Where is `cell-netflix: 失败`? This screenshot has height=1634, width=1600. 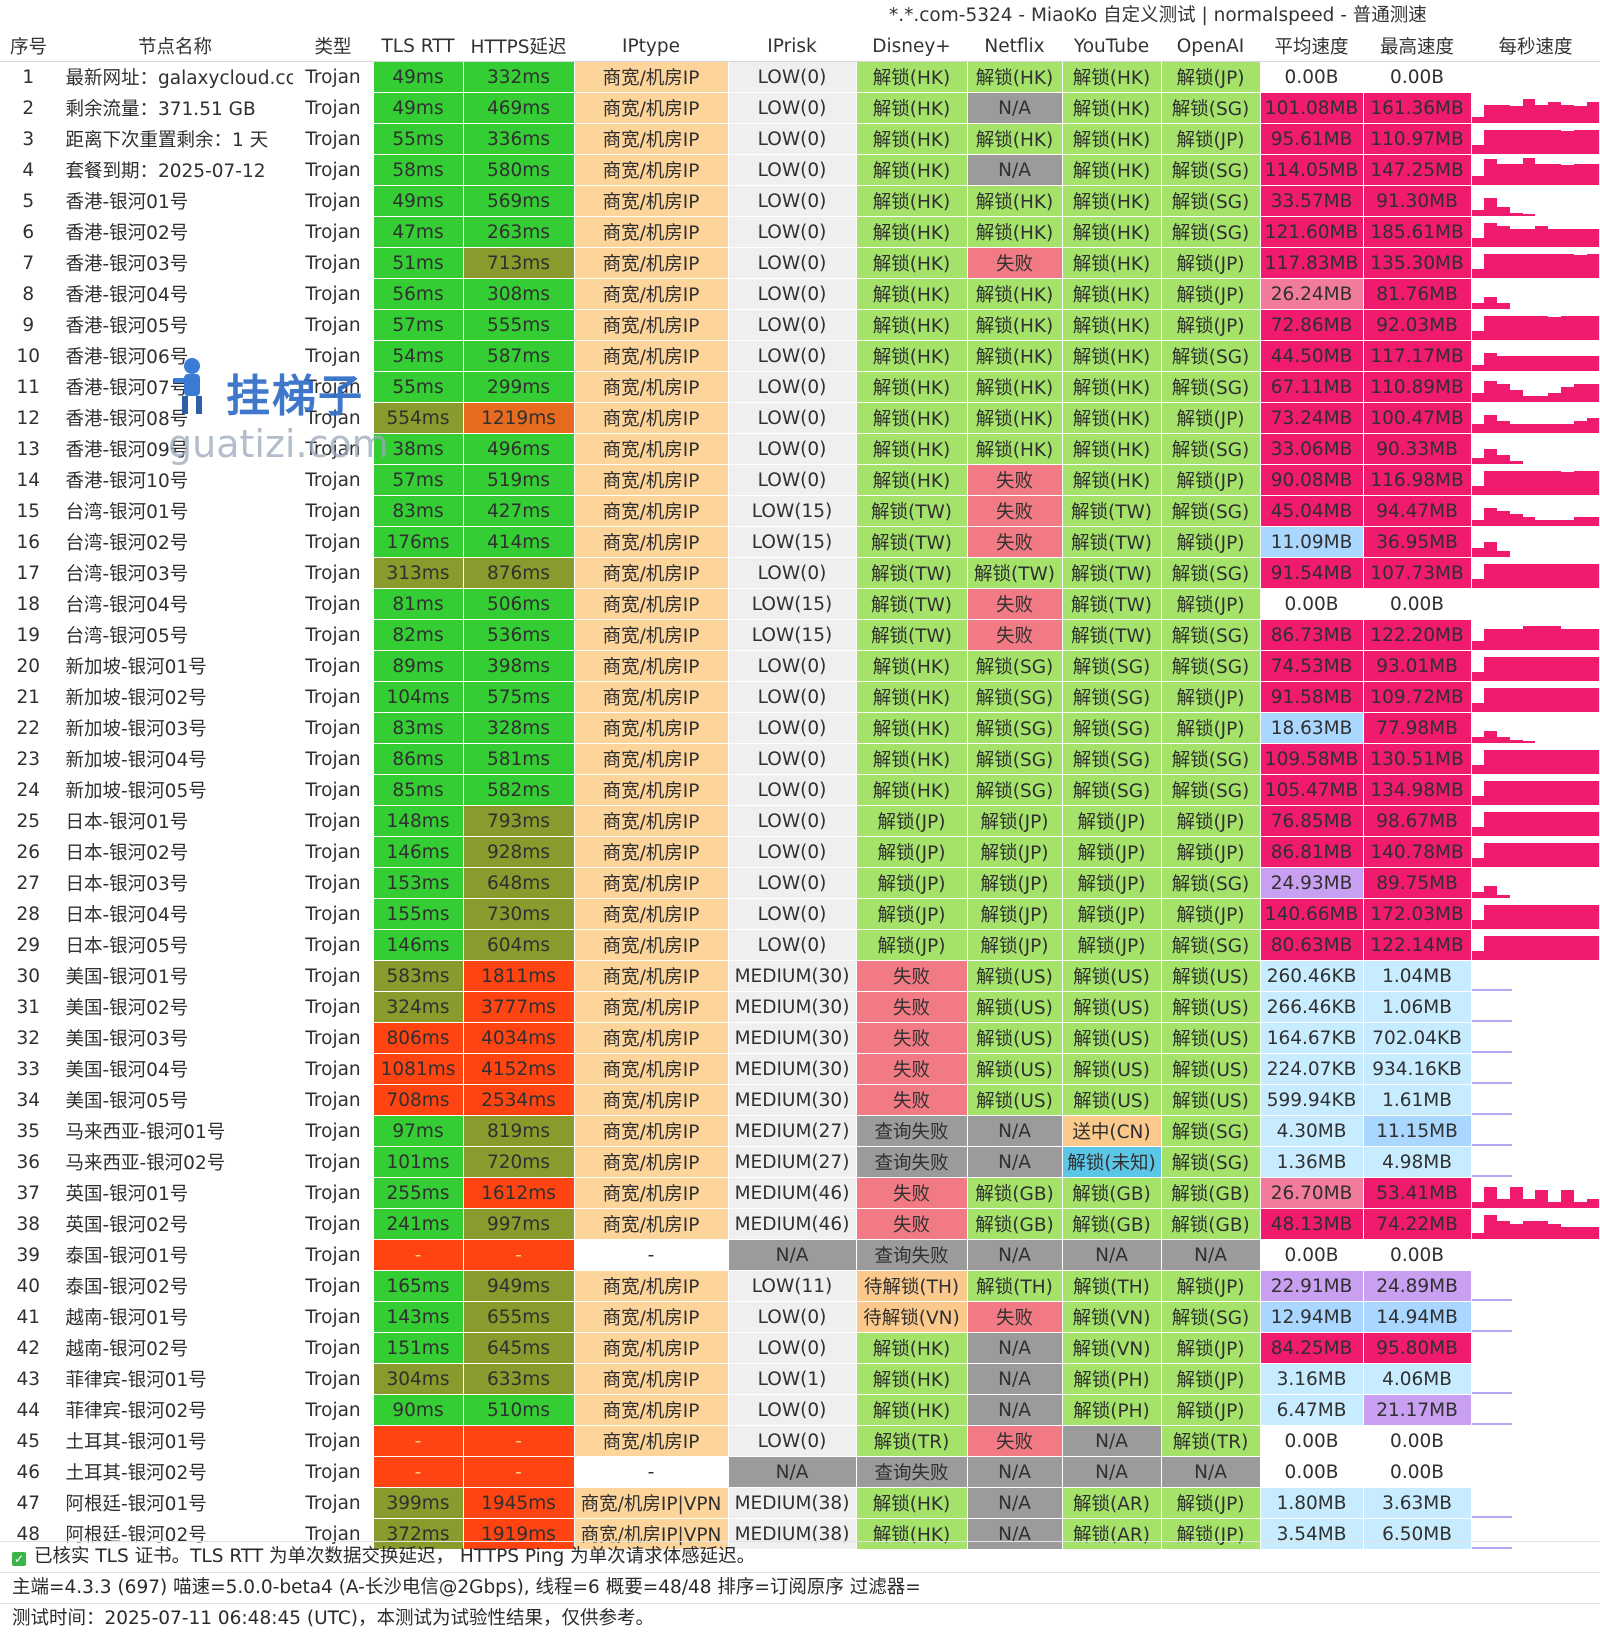
cell-netflix: 失败 is located at coordinates (1015, 1317).